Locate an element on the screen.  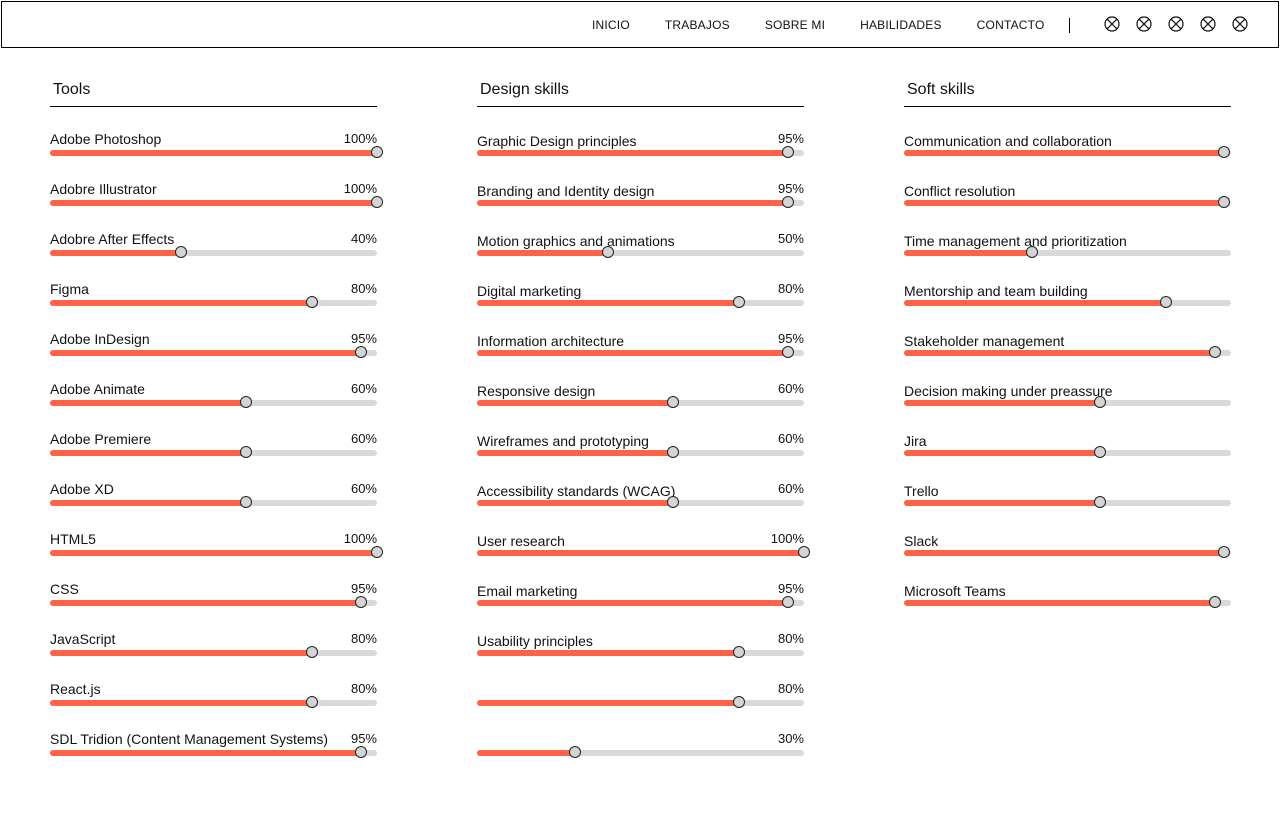
skill-row: JavaScript 80% is located at coordinates (213, 652).